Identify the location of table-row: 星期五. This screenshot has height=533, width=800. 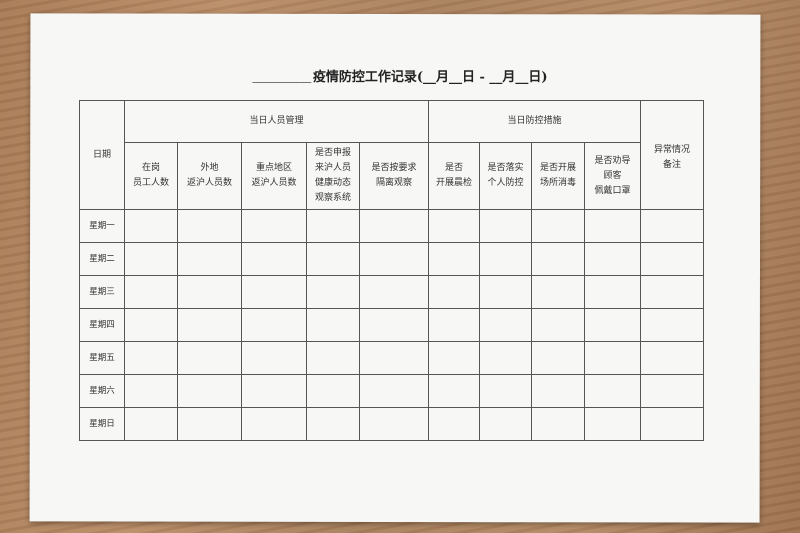
(391, 358).